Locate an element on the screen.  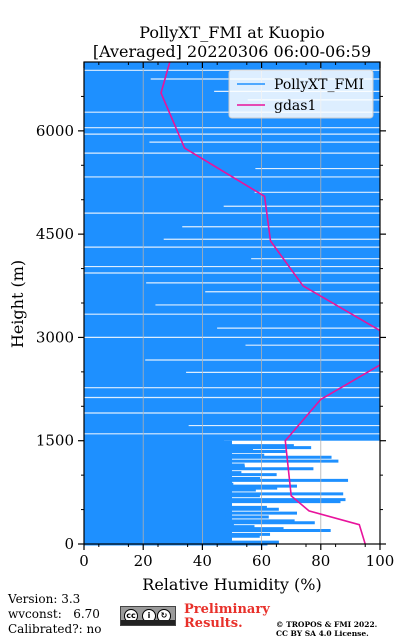
x-tick-label: 0 is located at coordinates (84, 561).